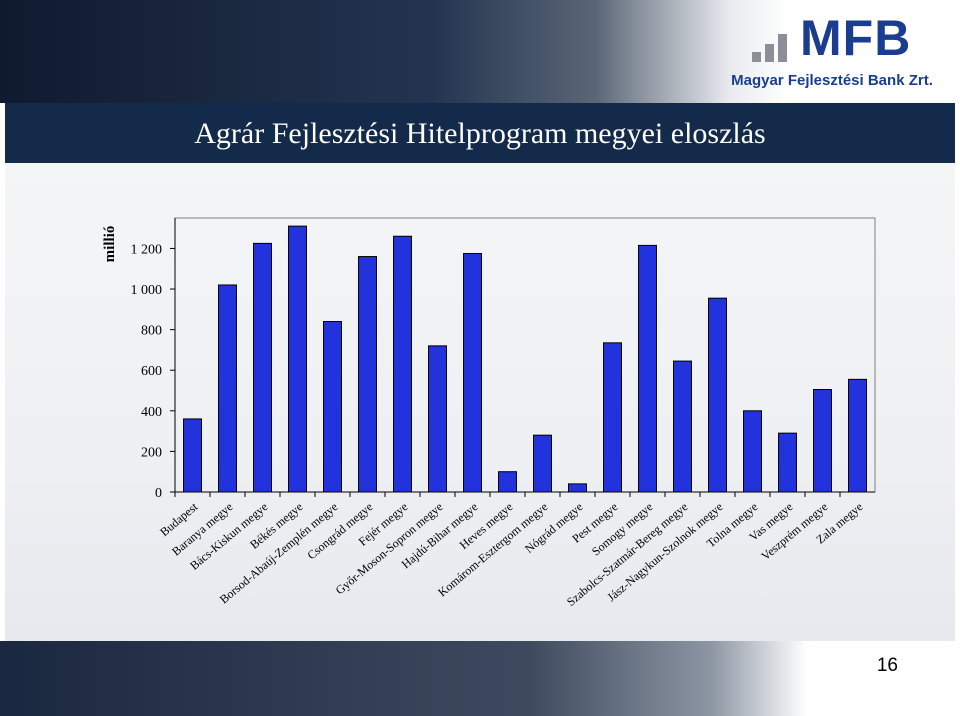 The image size is (960, 716). Describe the element at coordinates (832, 80) in the screenshot. I see `logo-company-name: Magyar Fejlesztési Bank Zrt.` at that location.